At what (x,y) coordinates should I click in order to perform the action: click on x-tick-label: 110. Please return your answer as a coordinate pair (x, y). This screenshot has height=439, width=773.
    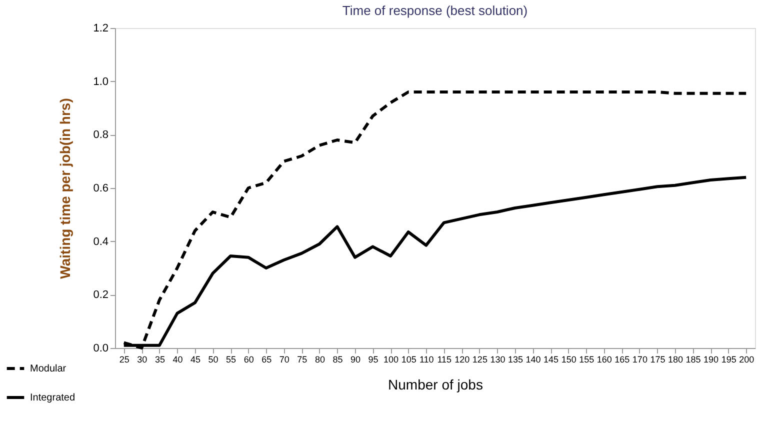
    Looking at the image, I should click on (426, 359).